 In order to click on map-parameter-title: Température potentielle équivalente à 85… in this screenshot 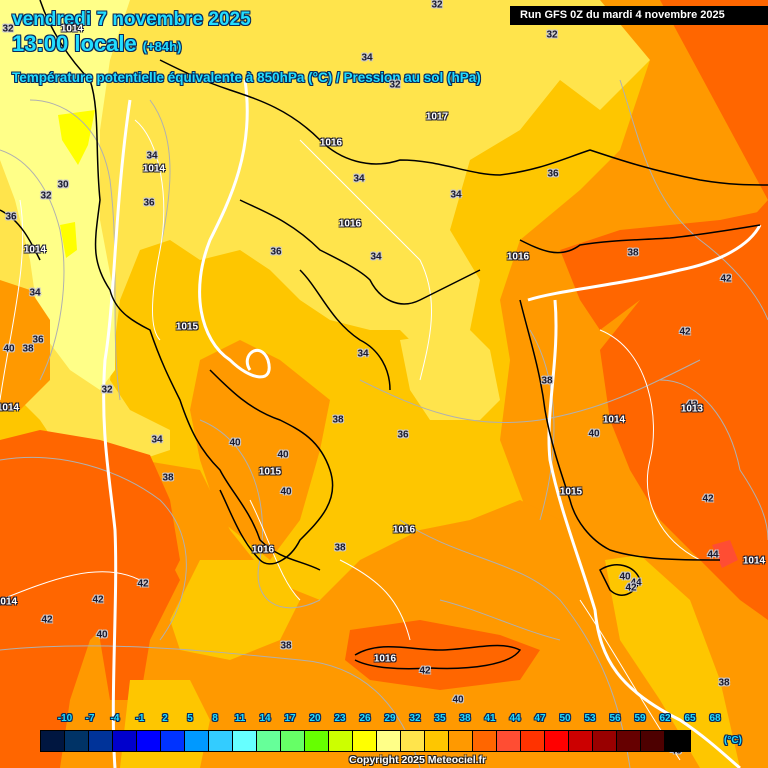, I will do `click(246, 77)`.